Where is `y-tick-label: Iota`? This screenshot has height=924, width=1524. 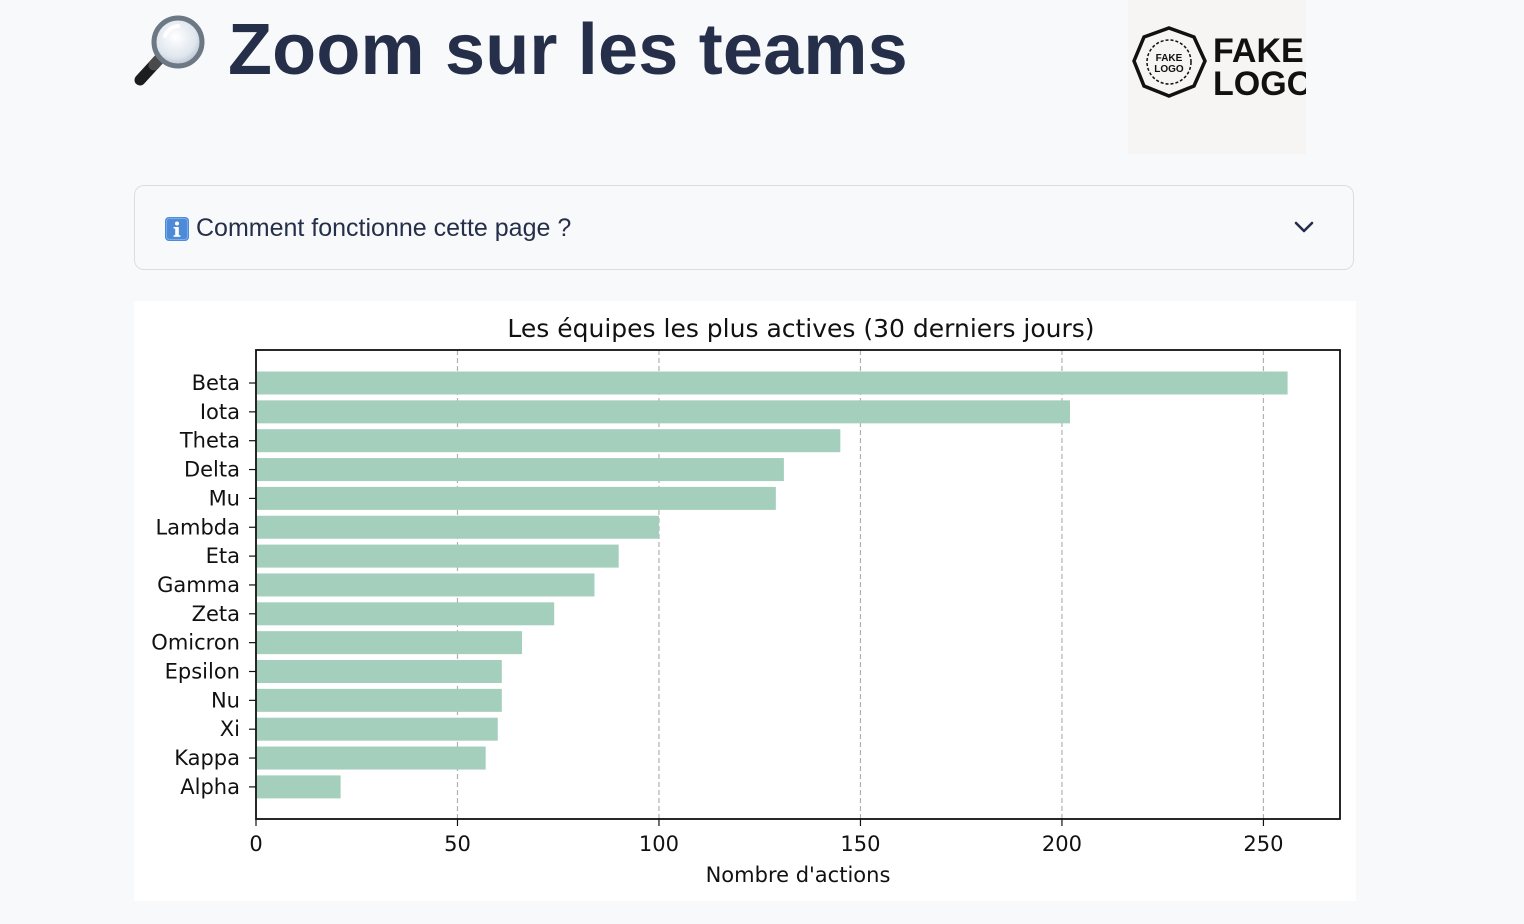
y-tick-label: Iota is located at coordinates (220, 412).